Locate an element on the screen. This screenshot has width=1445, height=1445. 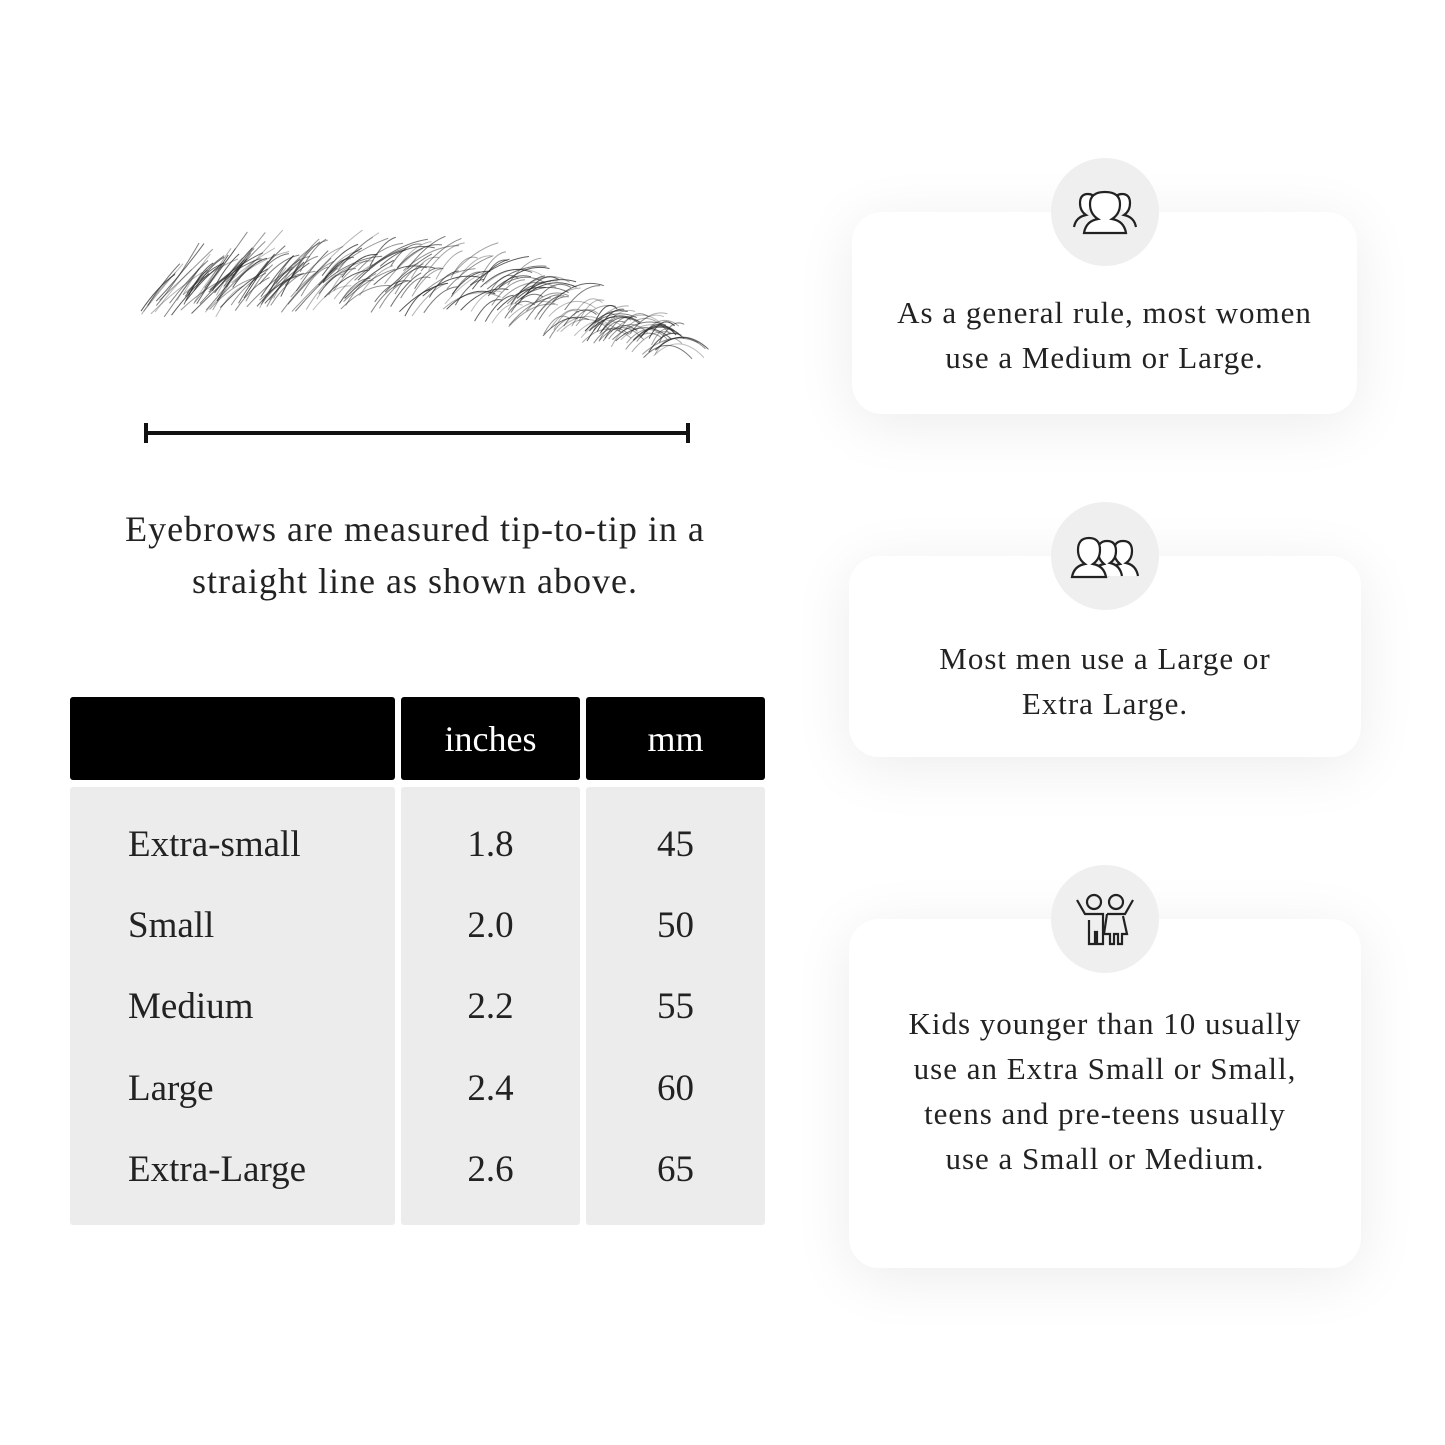
inches-value: 2.6 is located at coordinates (490, 1169).